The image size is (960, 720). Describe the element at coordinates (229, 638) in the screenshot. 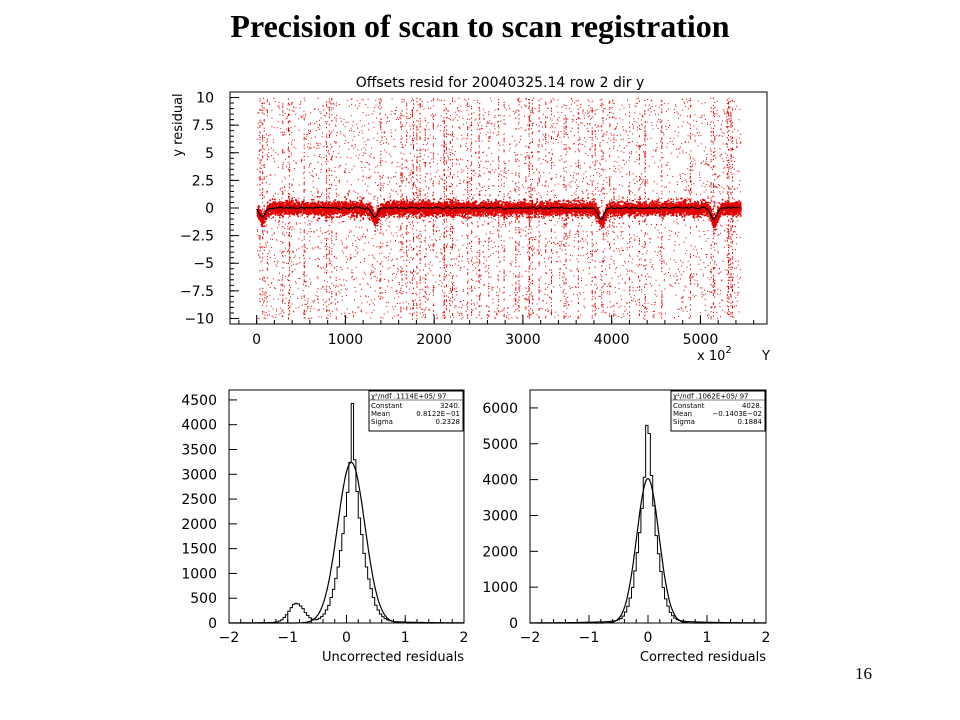

I see `uncorrected-x-tick-label: −2` at that location.